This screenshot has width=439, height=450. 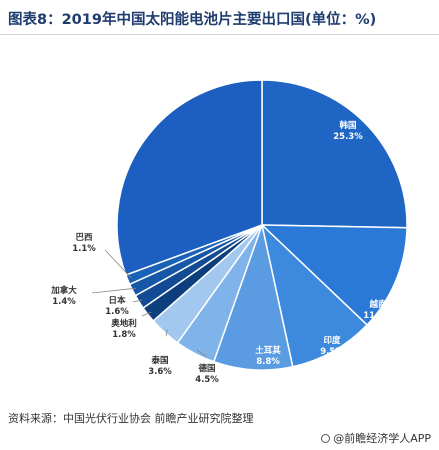 I want to click on slice-name-label-7: 日本, so click(x=117, y=300).